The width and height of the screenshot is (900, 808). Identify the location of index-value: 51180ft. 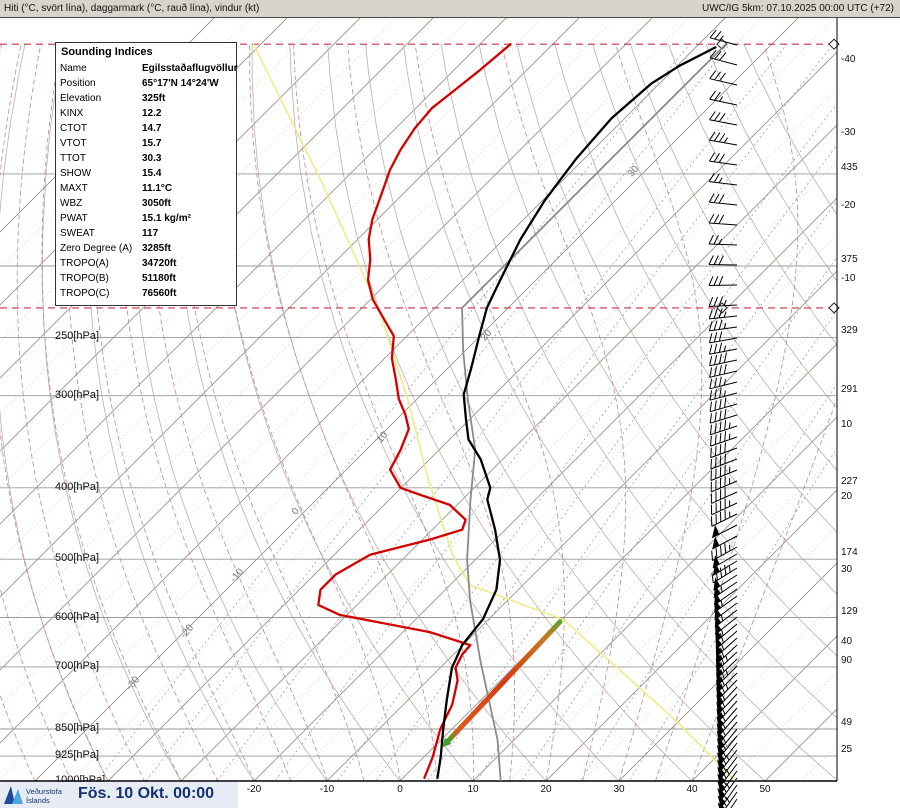
(159, 278).